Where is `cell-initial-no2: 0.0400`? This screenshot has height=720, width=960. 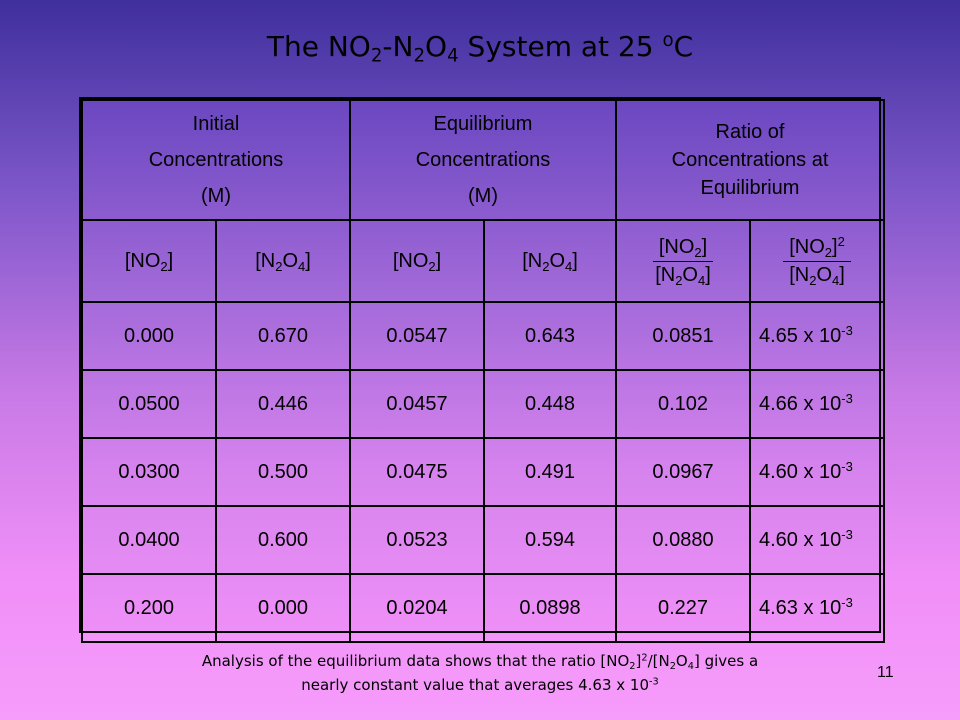
cell-initial-no2: 0.0400 is located at coordinates (149, 540).